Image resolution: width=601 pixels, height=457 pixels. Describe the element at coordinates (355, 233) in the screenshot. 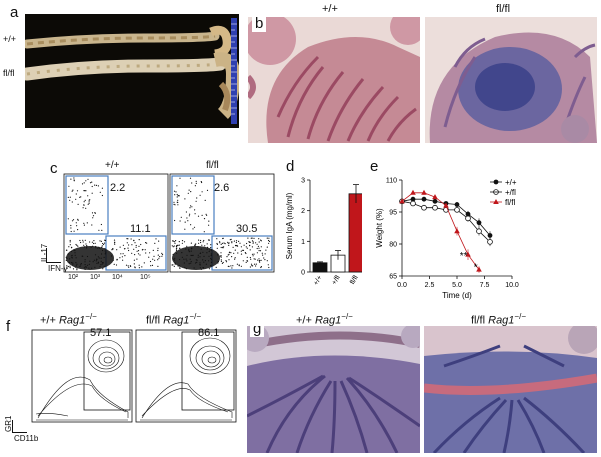

I see `d-bar-fl/fl` at that location.